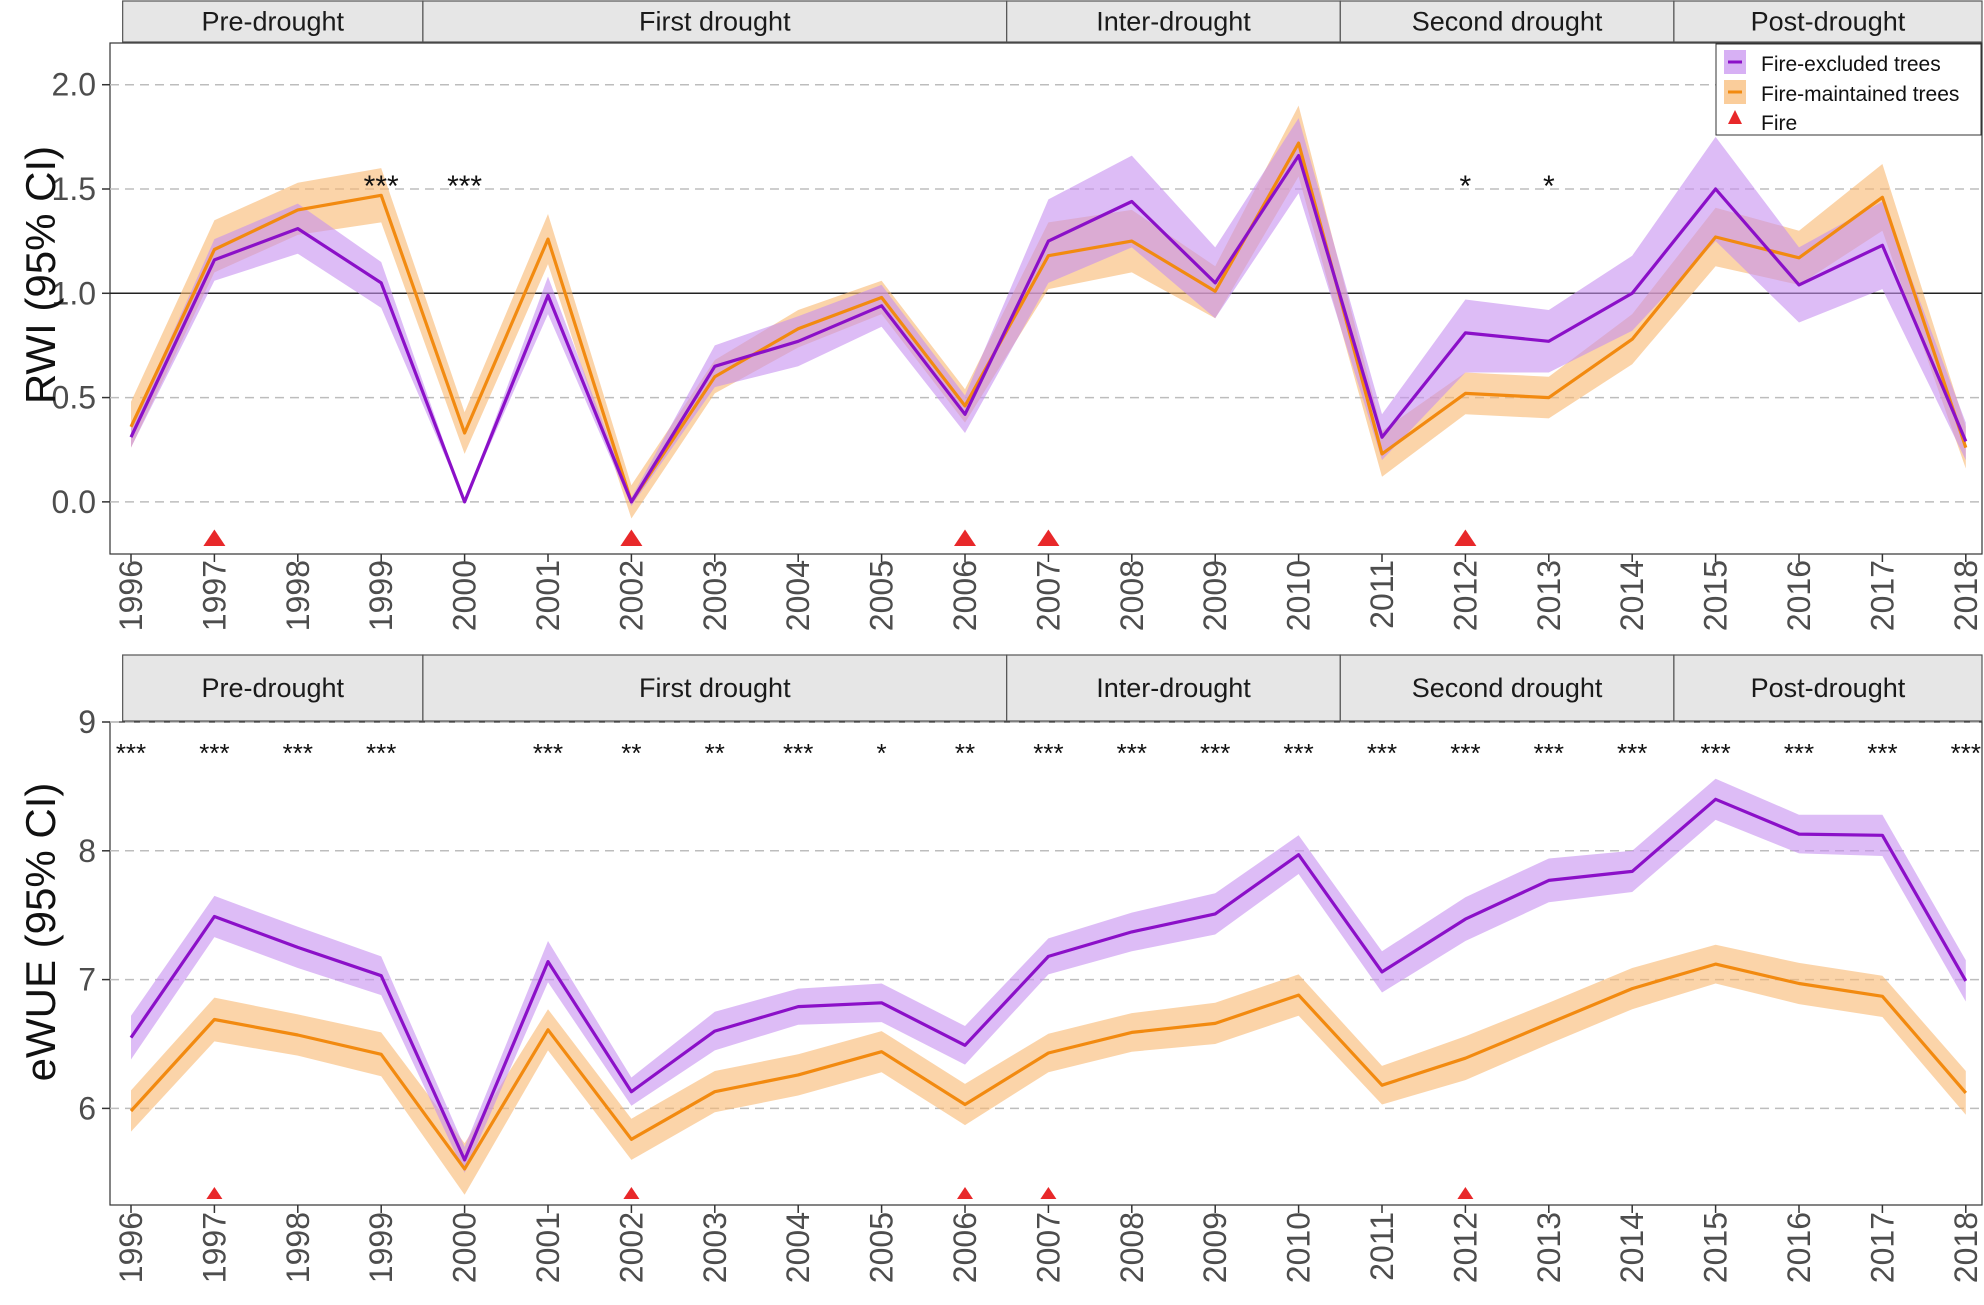 The width and height of the screenshot is (1984, 1305). What do you see at coordinates (131, 1247) in the screenshot?
I see `ewue-xtick-label: 1996` at bounding box center [131, 1247].